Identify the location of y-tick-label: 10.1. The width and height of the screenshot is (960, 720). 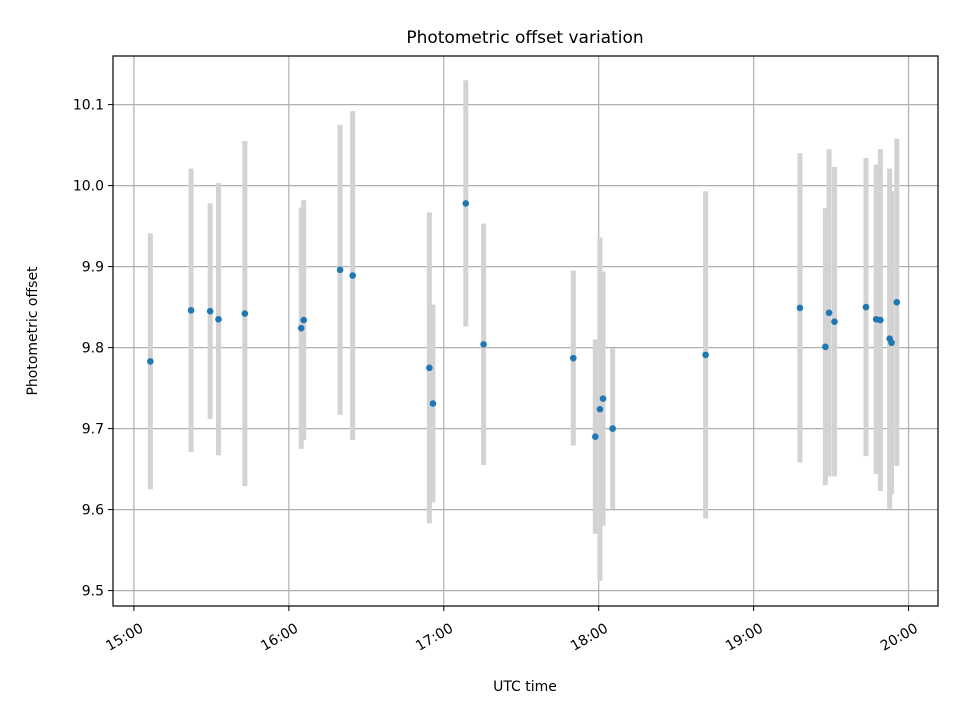
(88, 106).